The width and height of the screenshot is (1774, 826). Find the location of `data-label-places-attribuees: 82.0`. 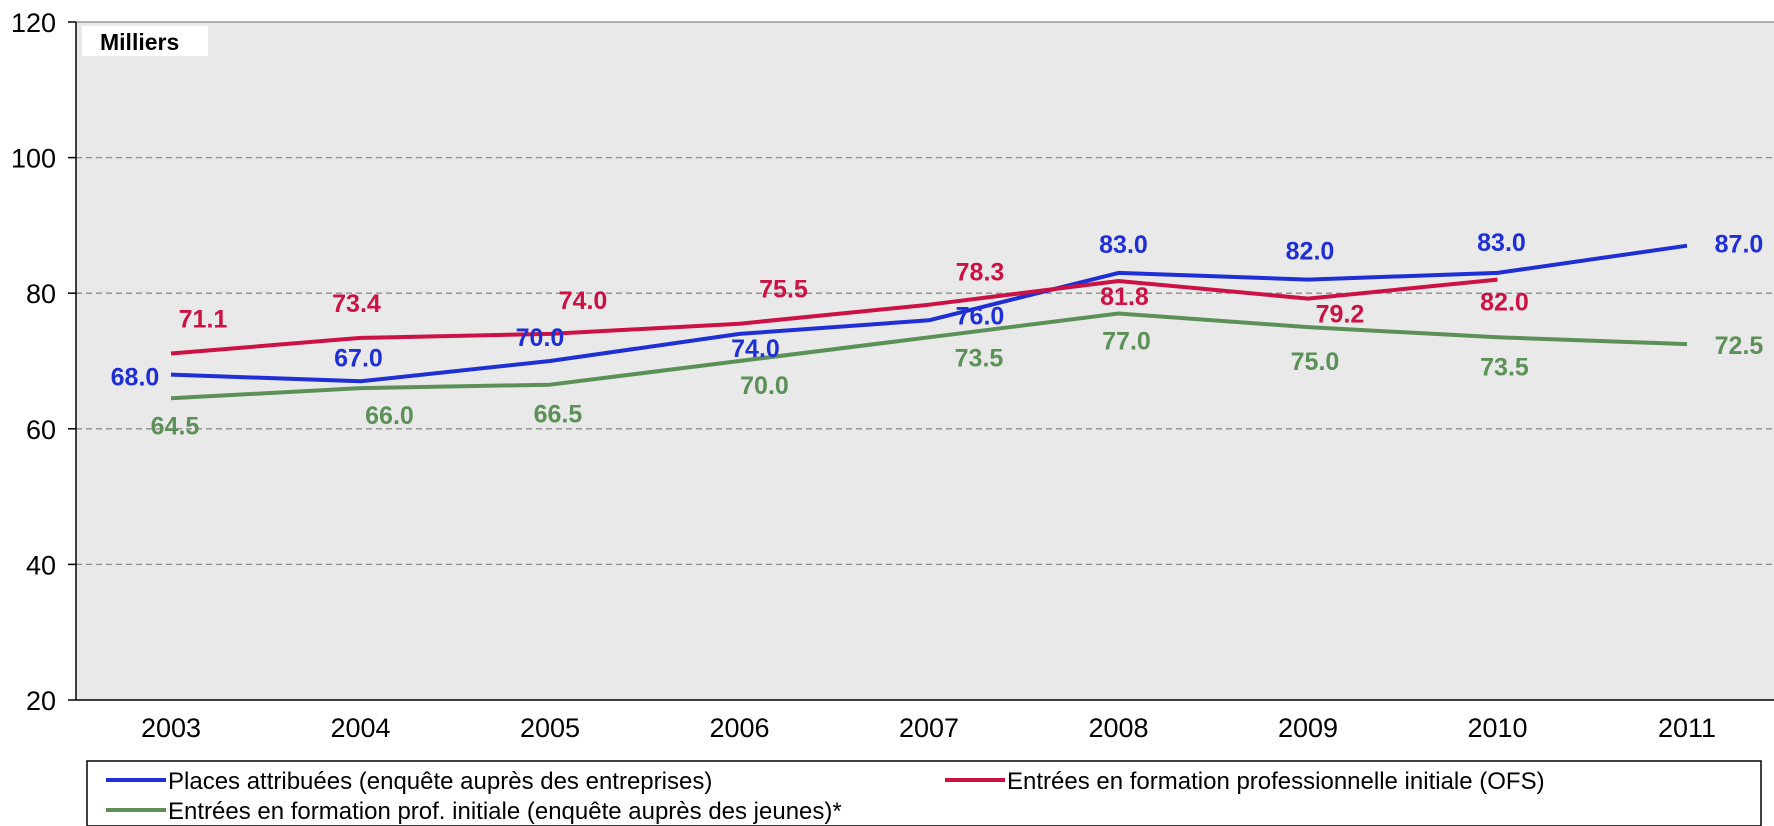

data-label-places-attribuees: 82.0 is located at coordinates (1310, 252).